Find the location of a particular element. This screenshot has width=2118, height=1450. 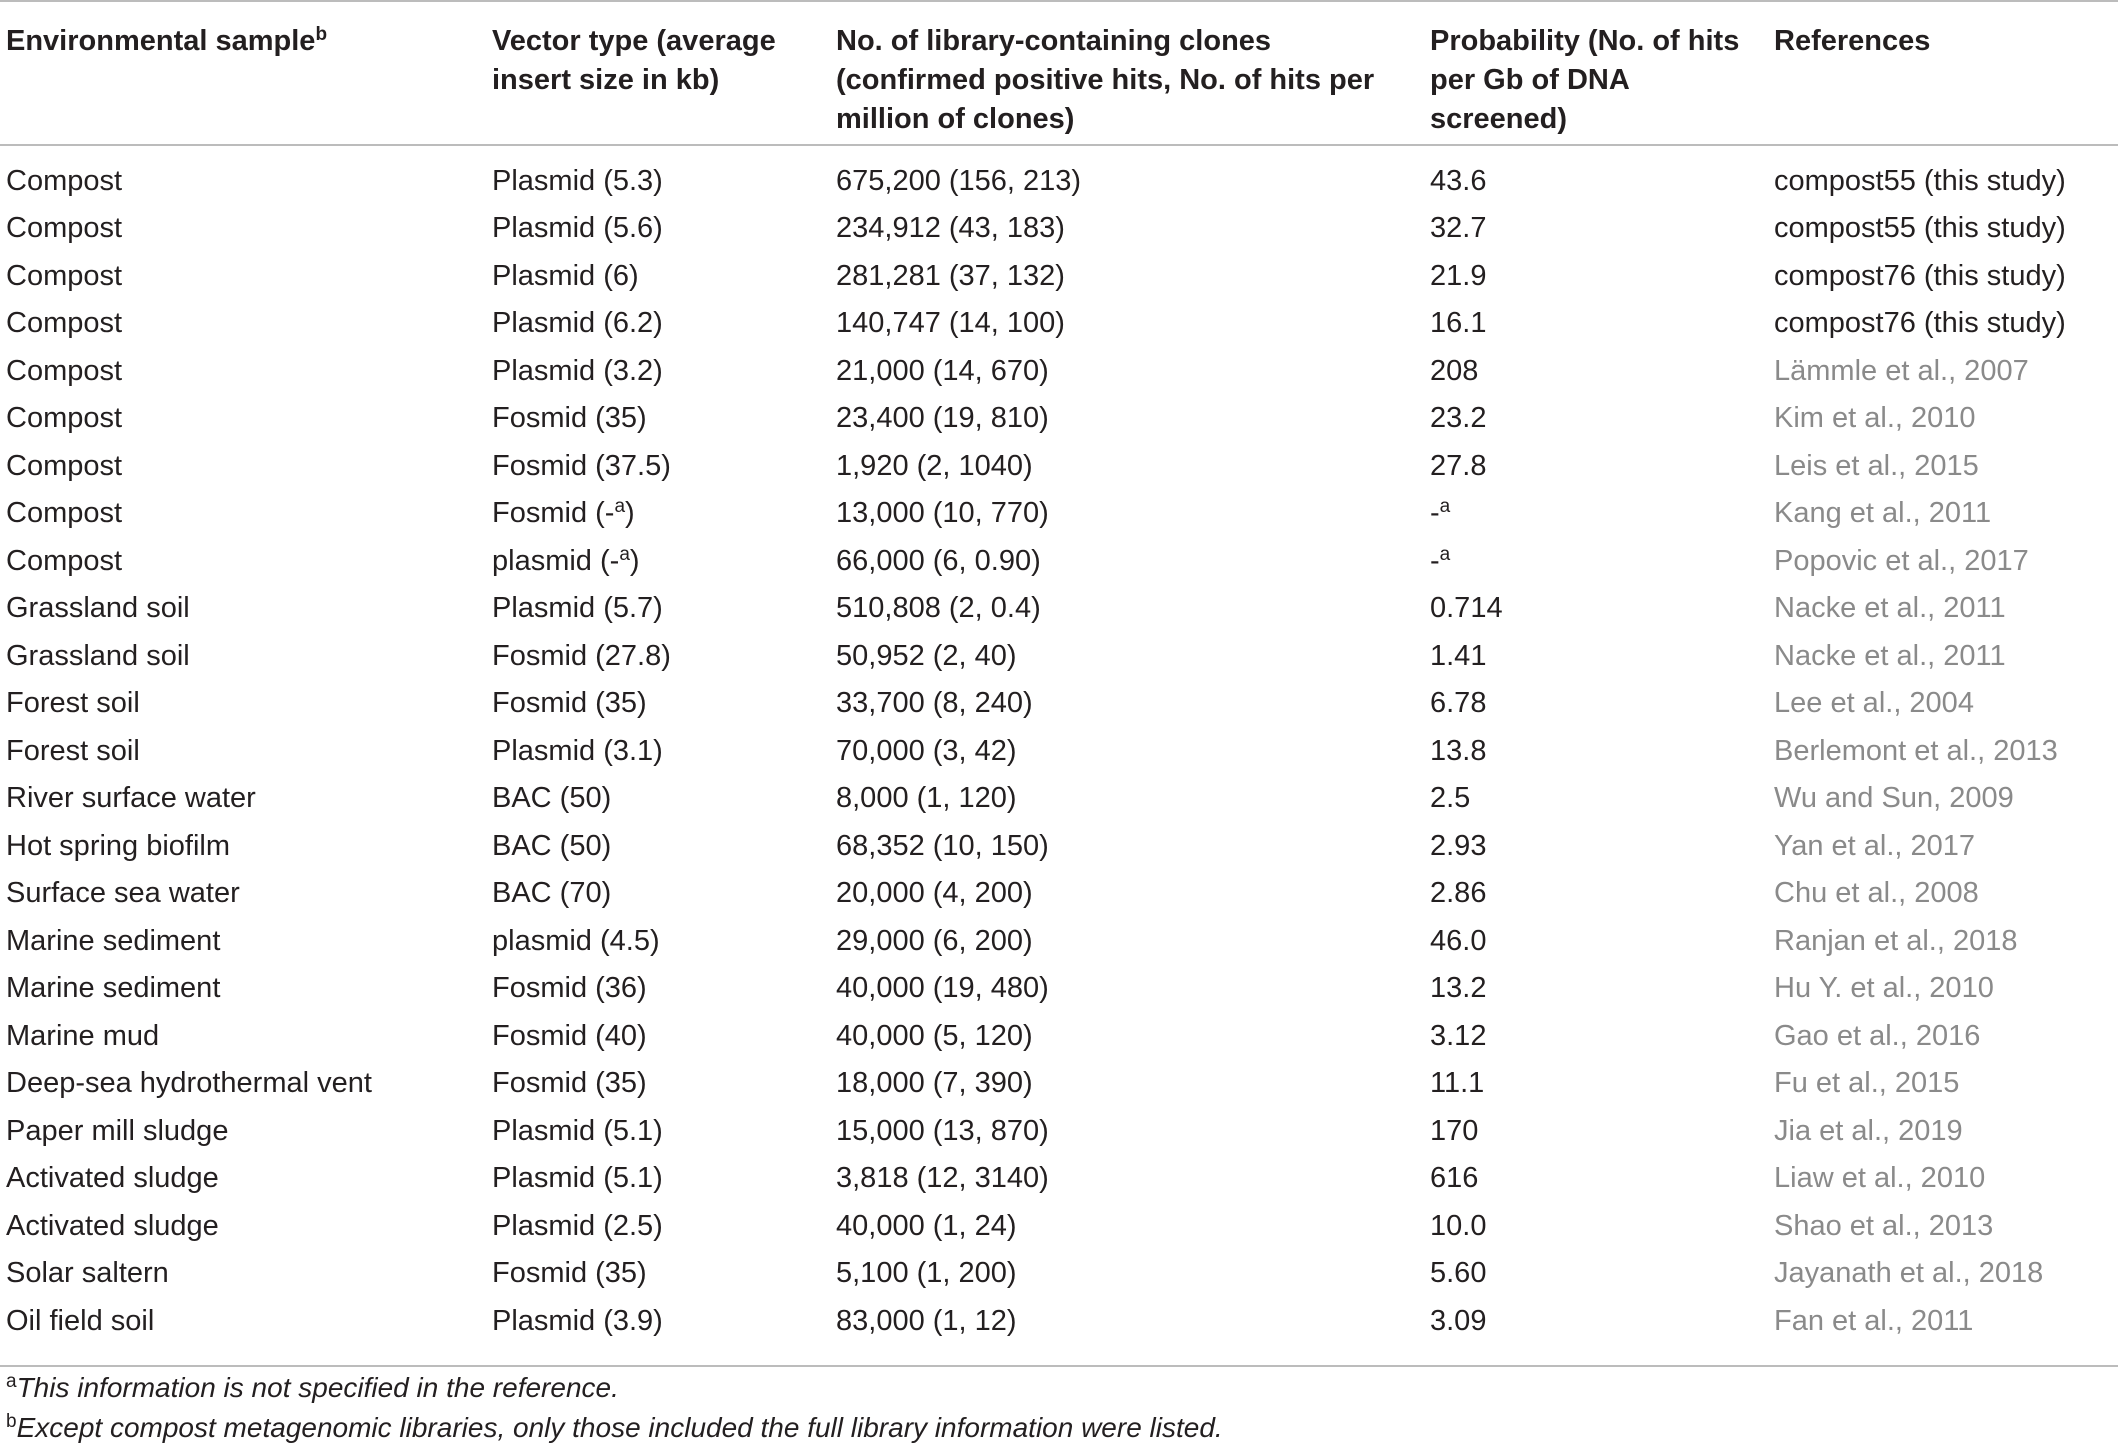

header-vector-type: Vector type (average insert size in kb) is located at coordinates (634, 60).